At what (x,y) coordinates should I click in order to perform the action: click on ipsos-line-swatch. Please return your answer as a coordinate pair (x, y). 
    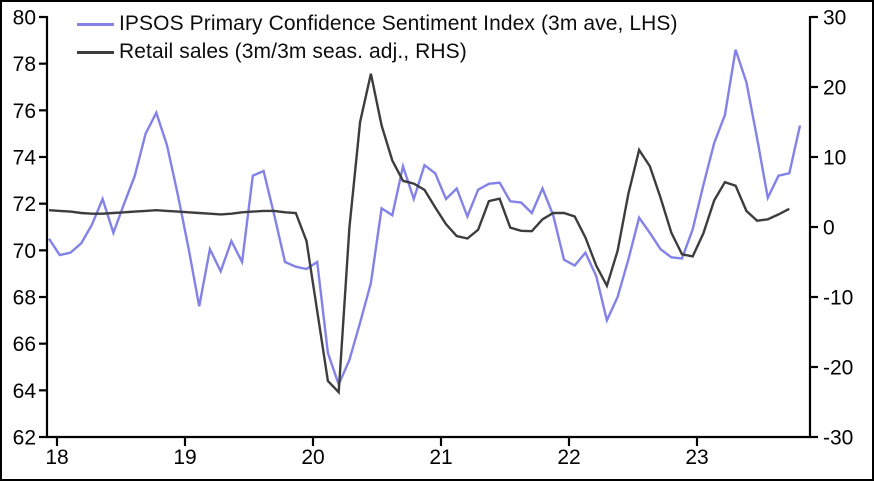
    Looking at the image, I should click on (95, 24).